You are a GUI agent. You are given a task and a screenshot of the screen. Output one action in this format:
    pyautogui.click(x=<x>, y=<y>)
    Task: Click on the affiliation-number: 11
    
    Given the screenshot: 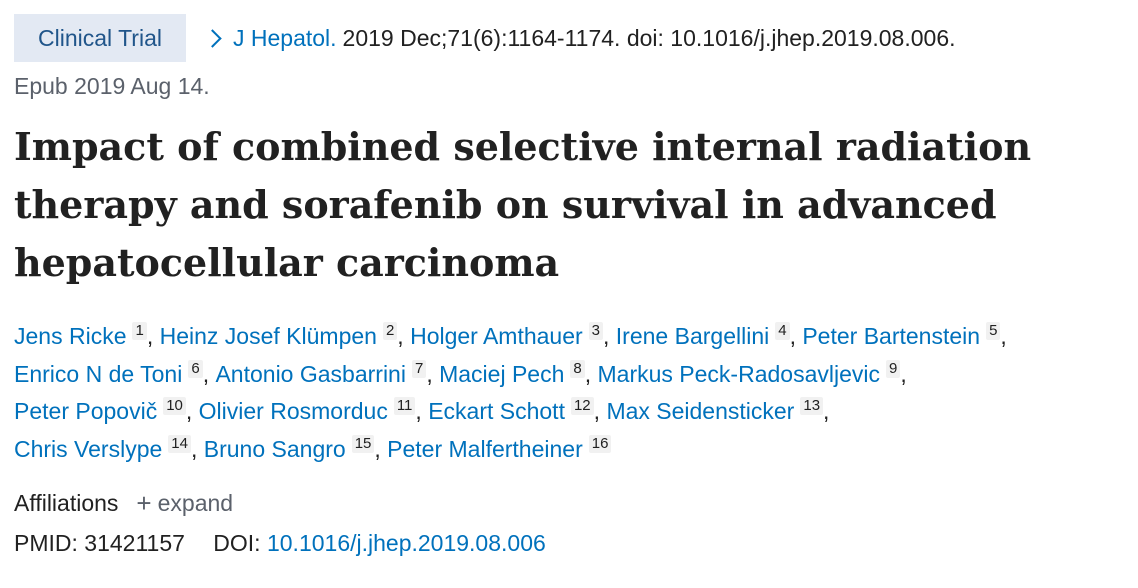 What is the action you would take?
    pyautogui.click(x=404, y=406)
    